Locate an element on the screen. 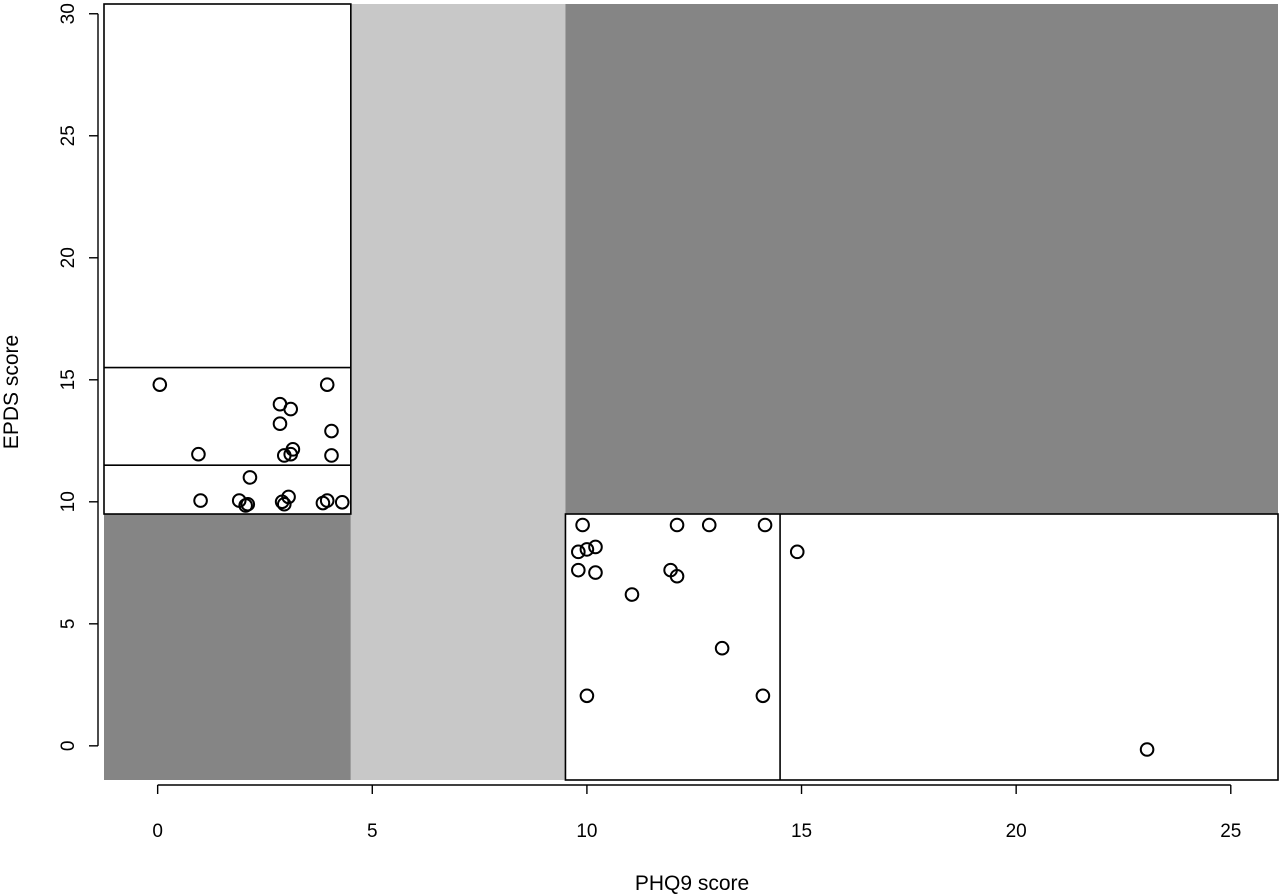 Image resolution: width=1280 pixels, height=894 pixels. x-tick-label: 10 is located at coordinates (586, 831).